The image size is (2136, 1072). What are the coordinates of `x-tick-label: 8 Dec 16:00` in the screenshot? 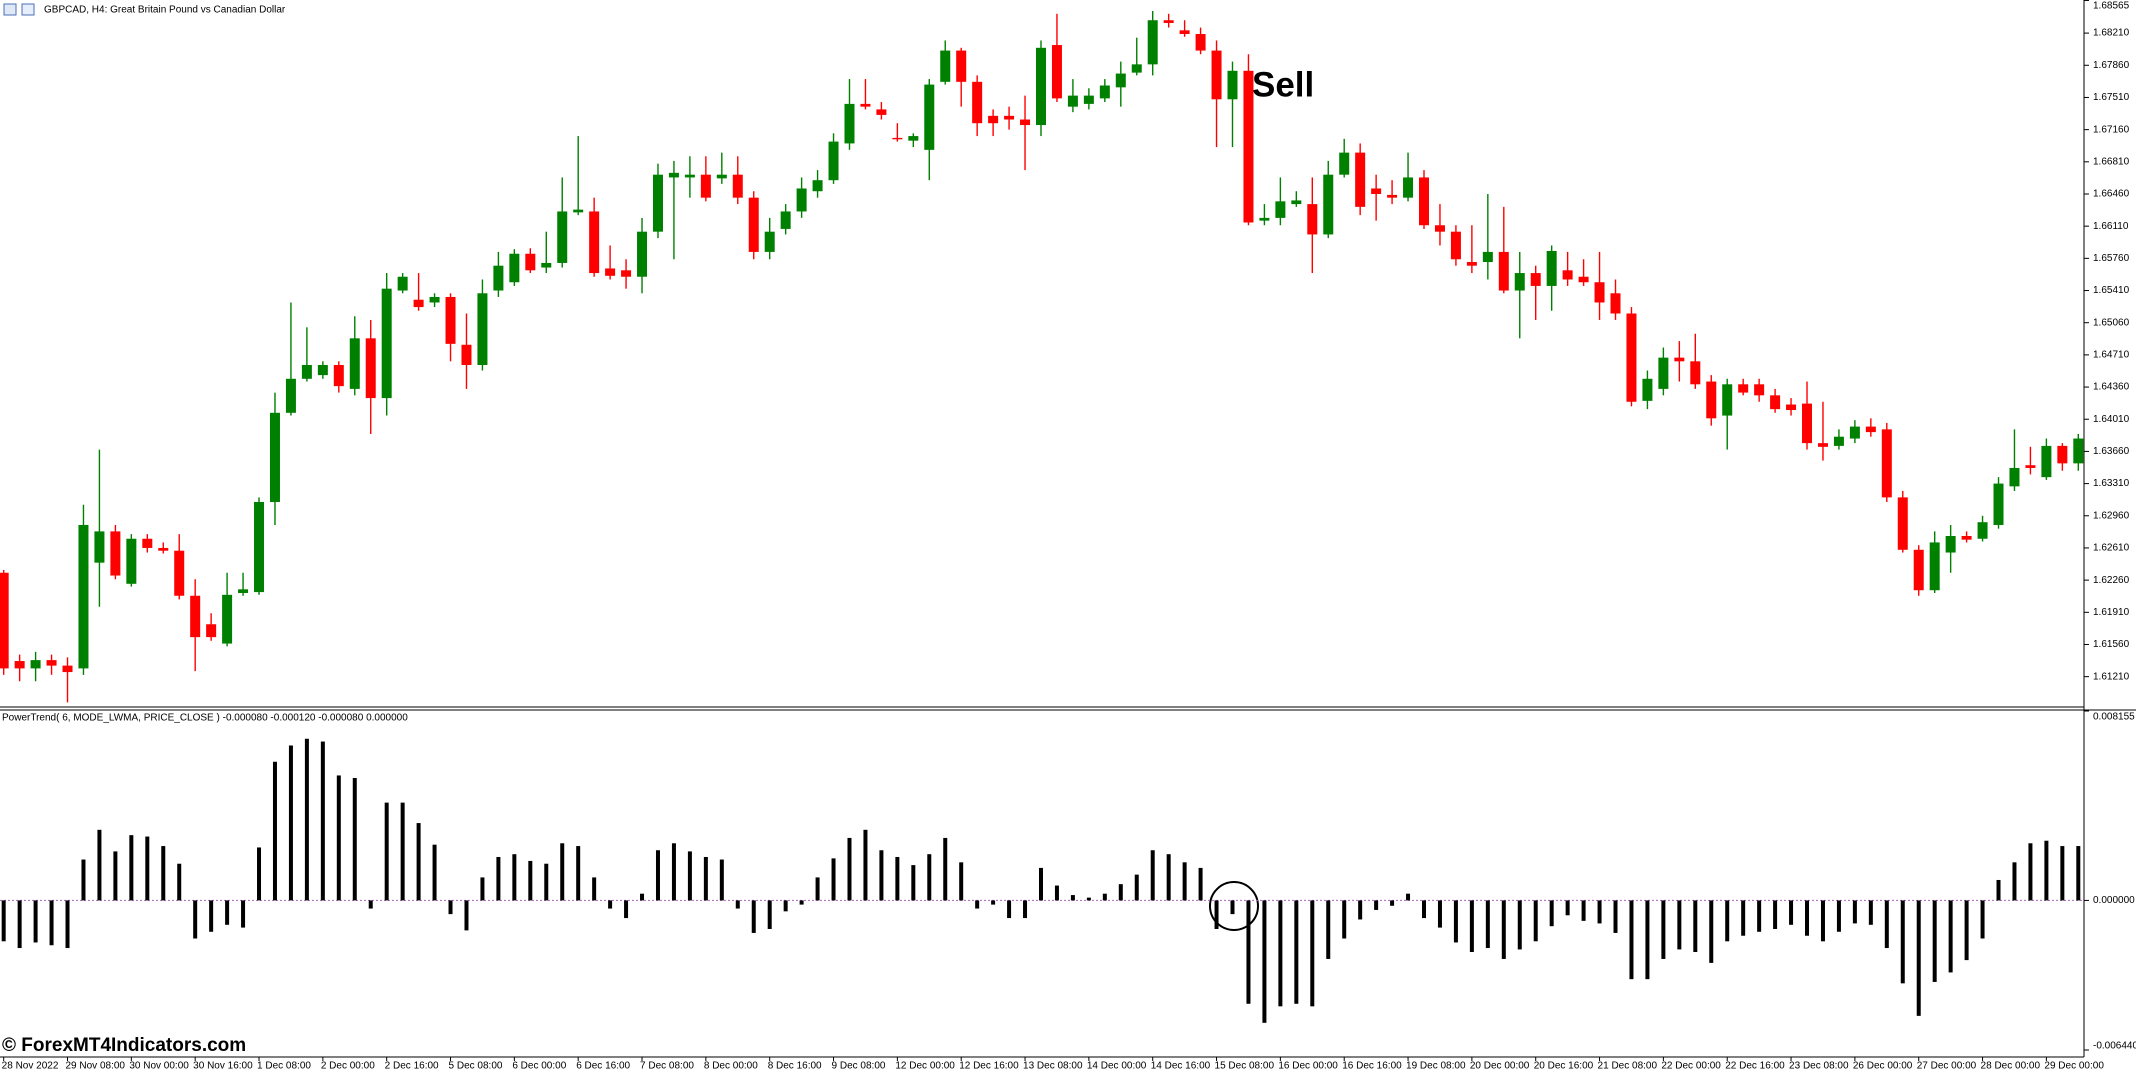 It's located at (795, 1066).